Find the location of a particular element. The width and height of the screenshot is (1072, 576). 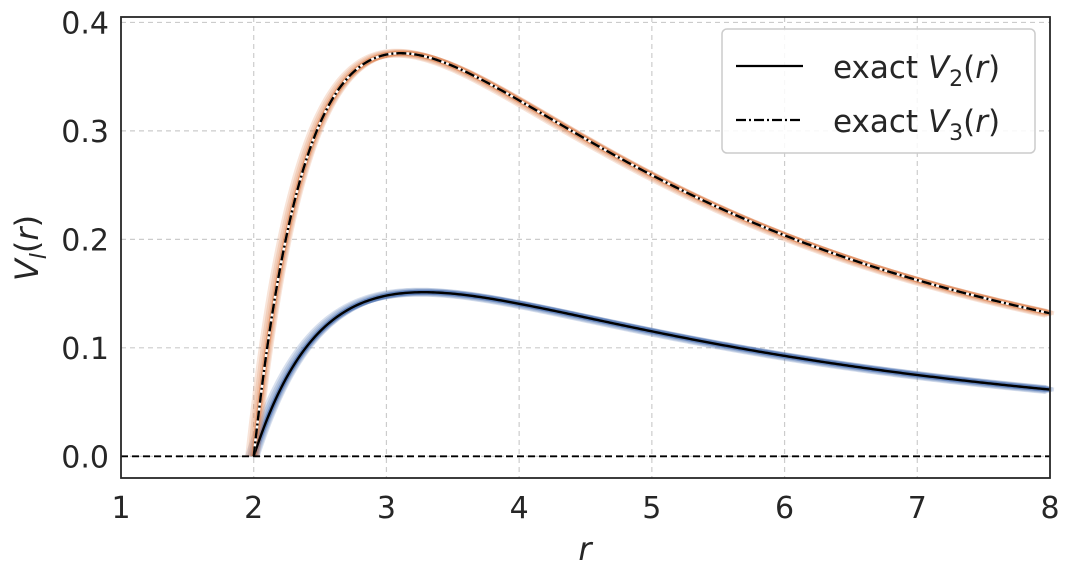

y-axis-label: Vl(r) is located at coordinates (30, 248).